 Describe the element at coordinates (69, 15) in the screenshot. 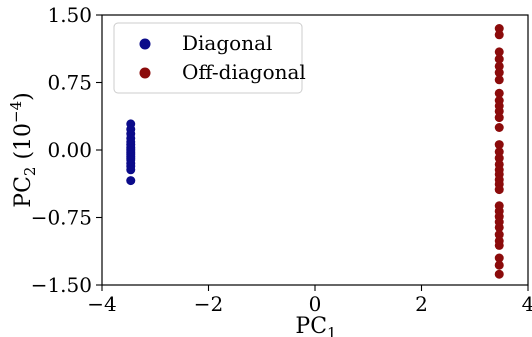

I see `y-tick-label: 1.50` at that location.